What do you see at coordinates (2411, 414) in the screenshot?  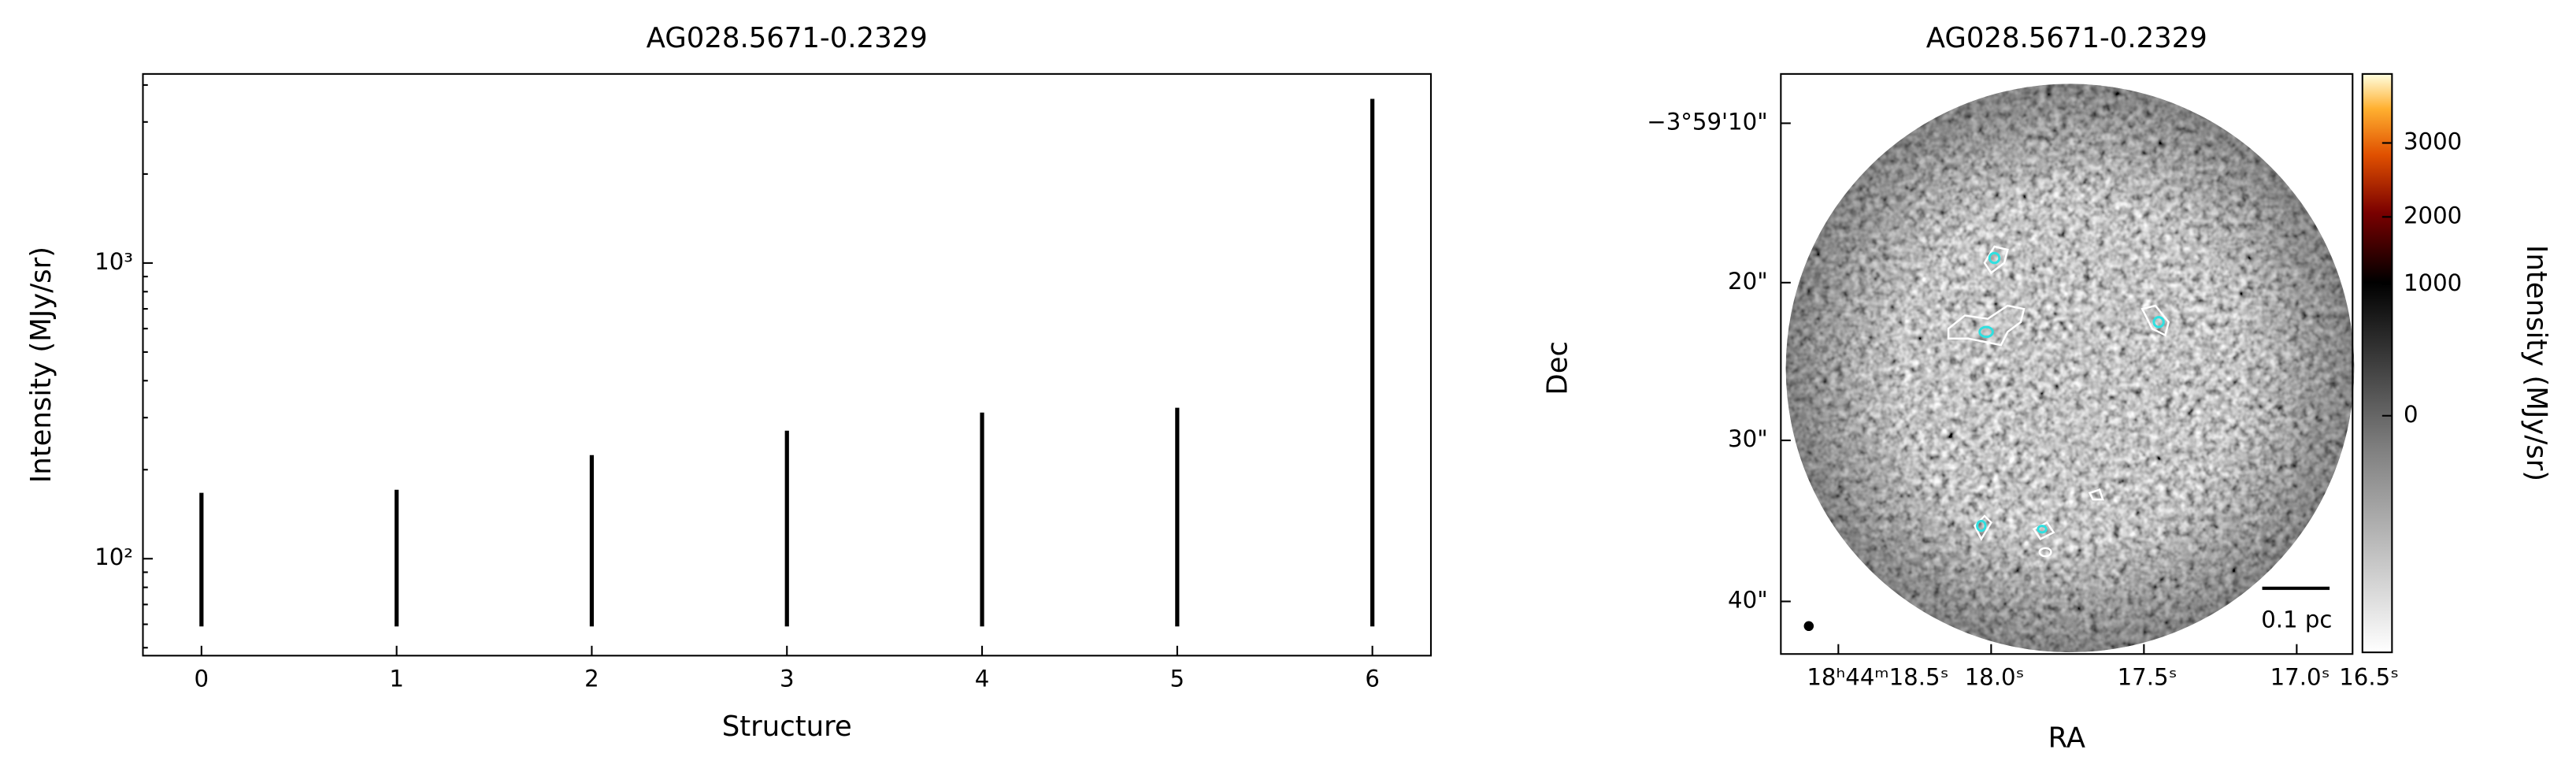 I see `colorbar-tick-label: 0` at bounding box center [2411, 414].